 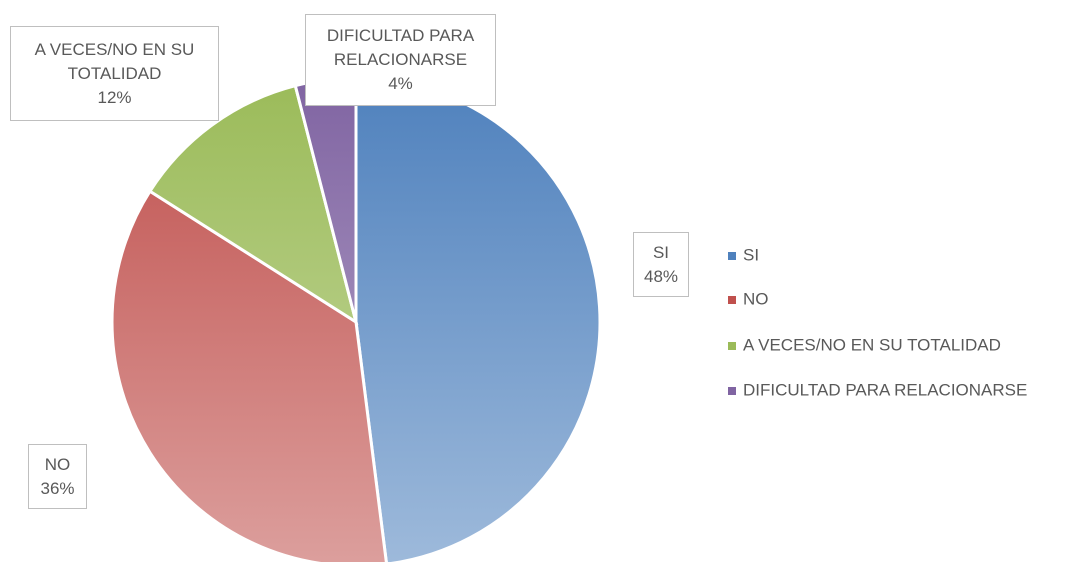 I want to click on data-label: NO 36%, so click(x=57, y=476).